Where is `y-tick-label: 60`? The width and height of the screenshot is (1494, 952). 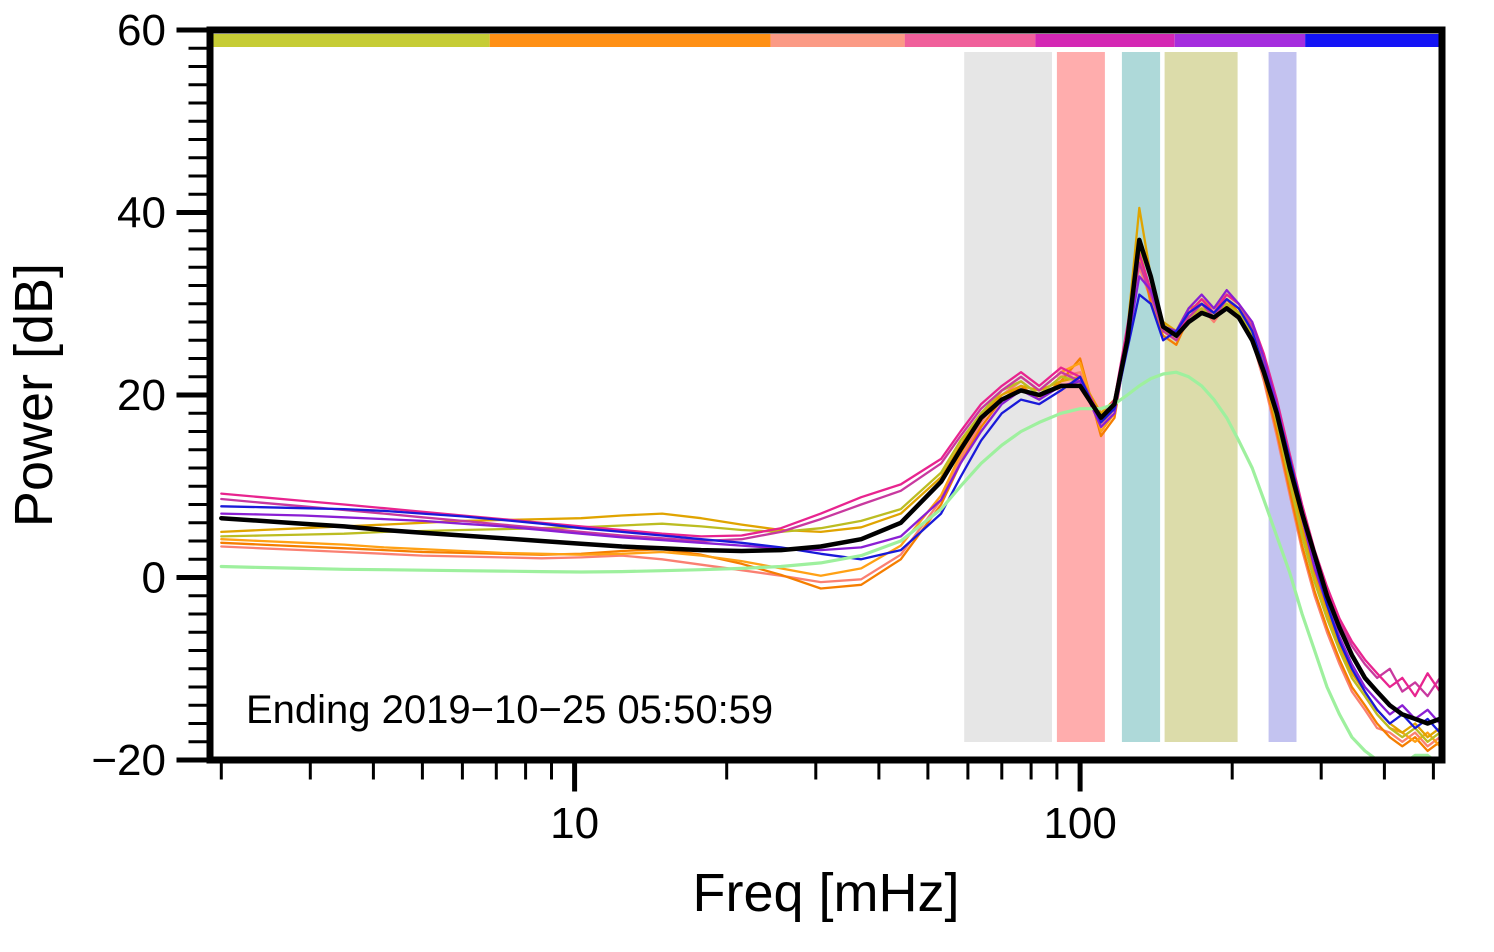
y-tick-label: 60 is located at coordinates (141, 30).